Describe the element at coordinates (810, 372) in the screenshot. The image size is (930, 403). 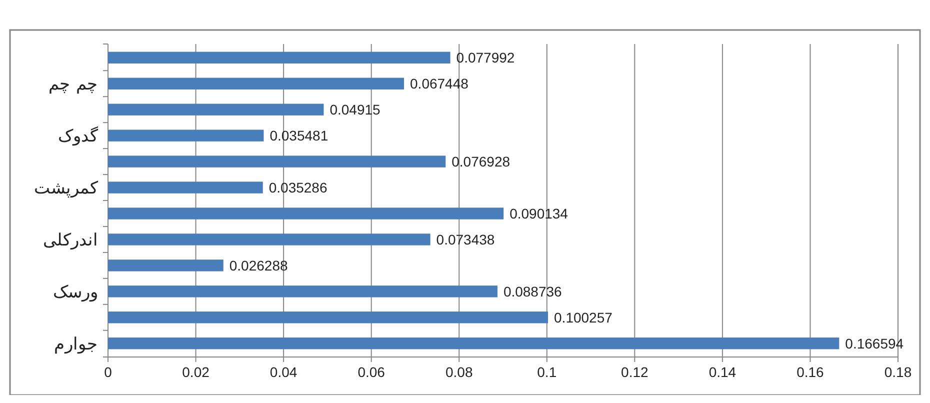
I see `x-tick-label: 0.16` at that location.